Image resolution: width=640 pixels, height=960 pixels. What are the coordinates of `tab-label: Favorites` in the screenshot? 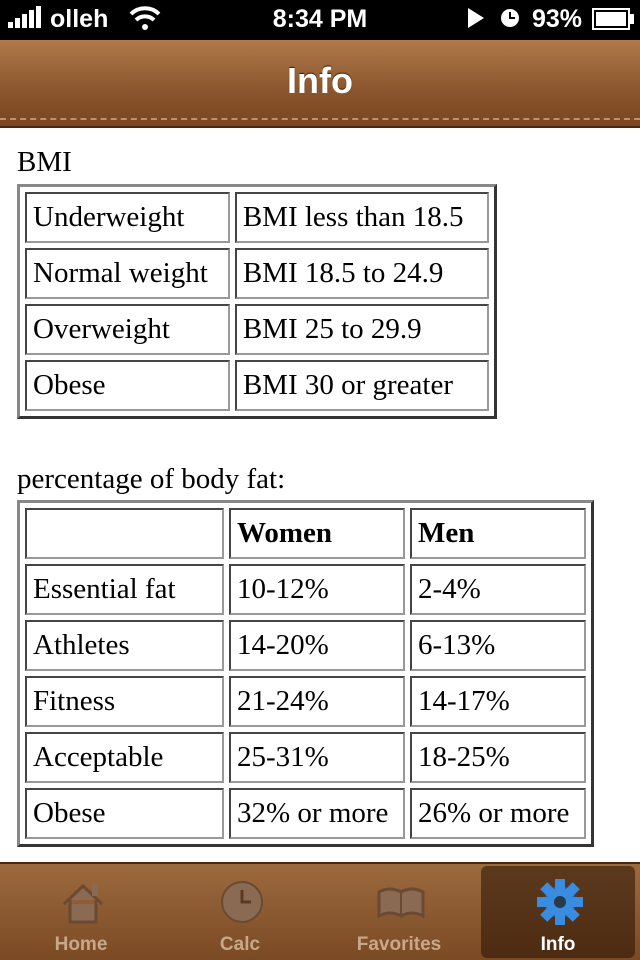 It's located at (399, 944).